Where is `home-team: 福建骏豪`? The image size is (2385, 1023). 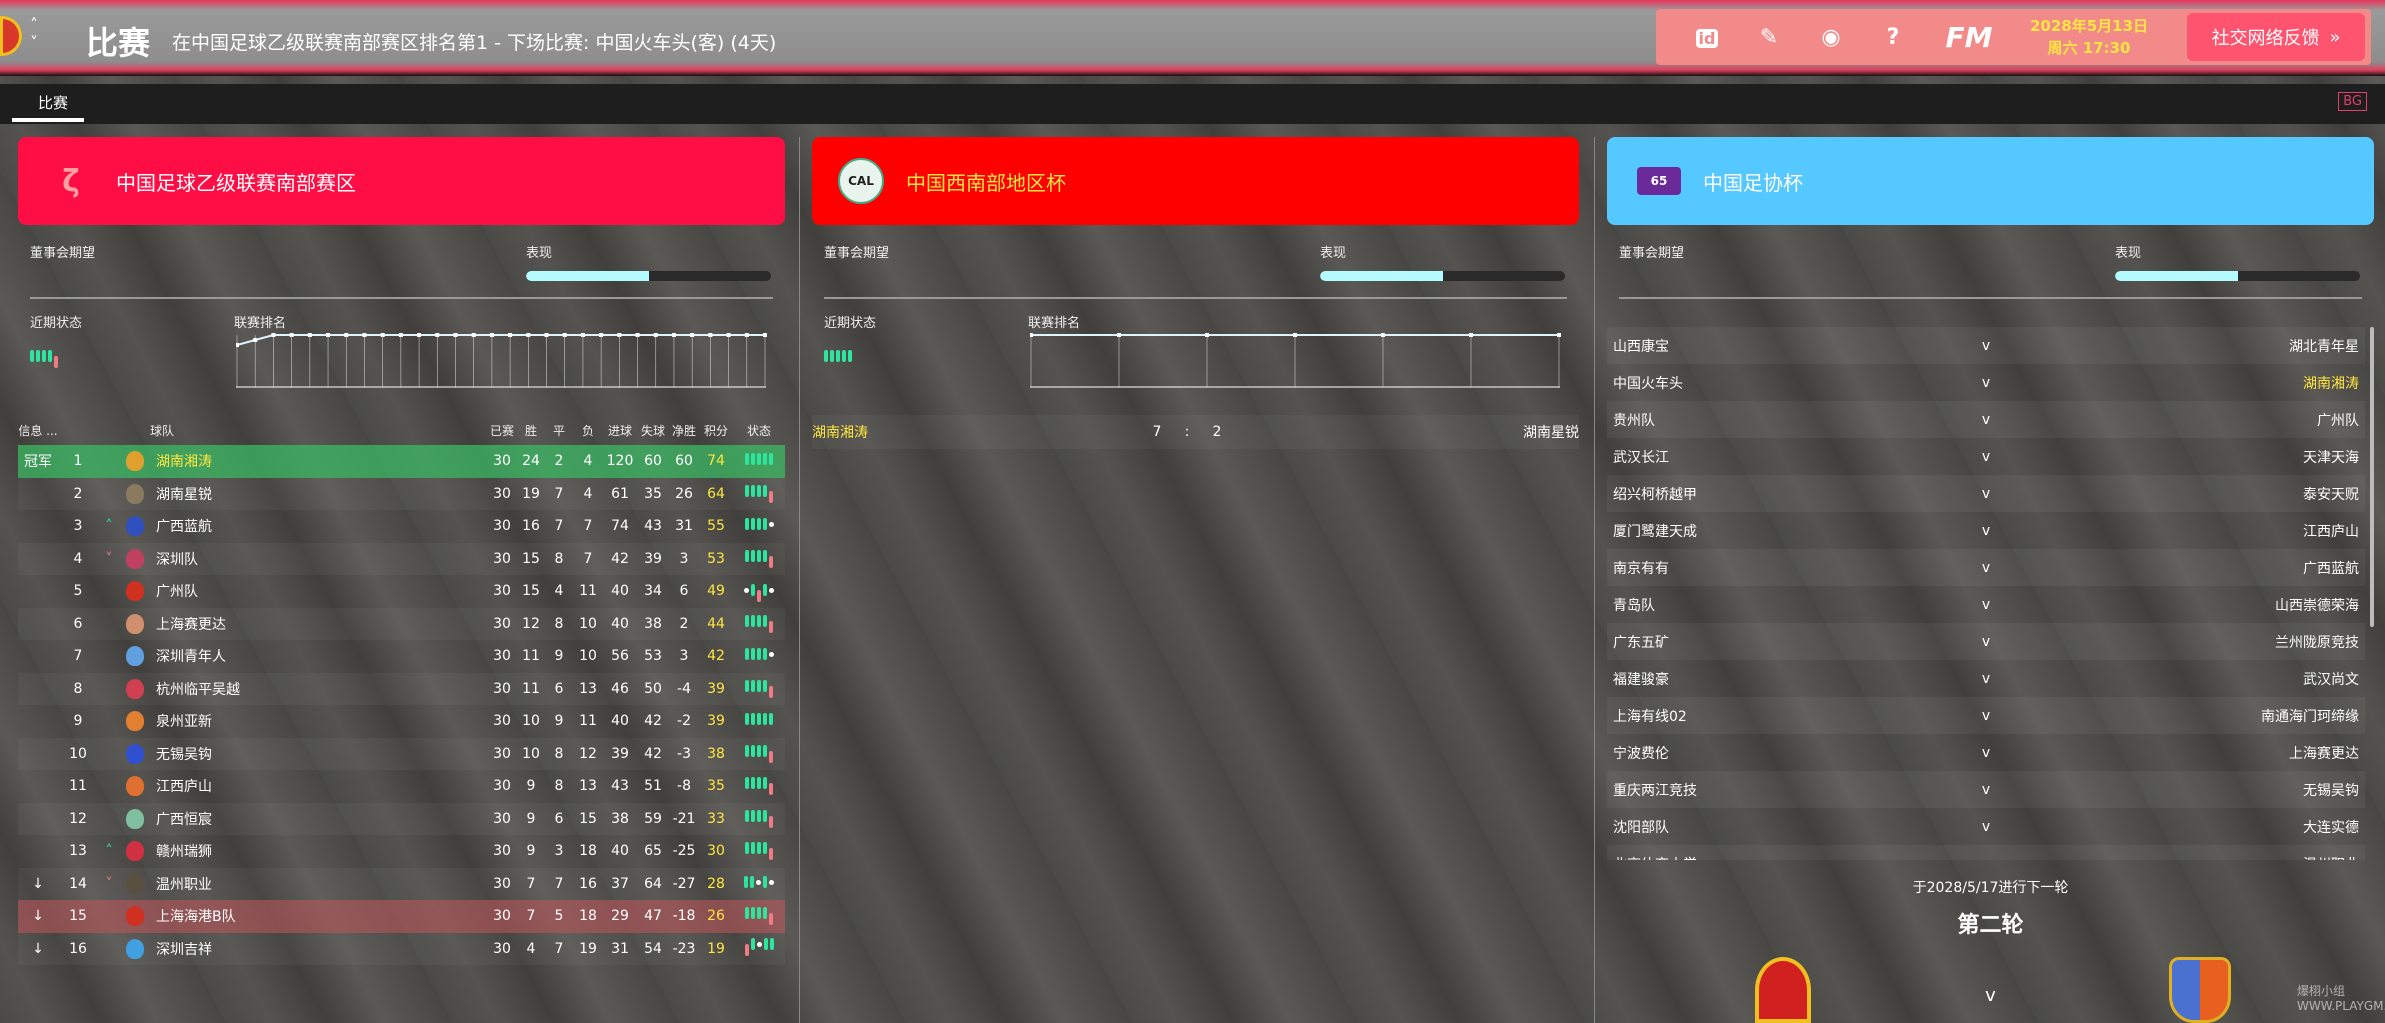 home-team: 福建骏豪 is located at coordinates (1641, 679).